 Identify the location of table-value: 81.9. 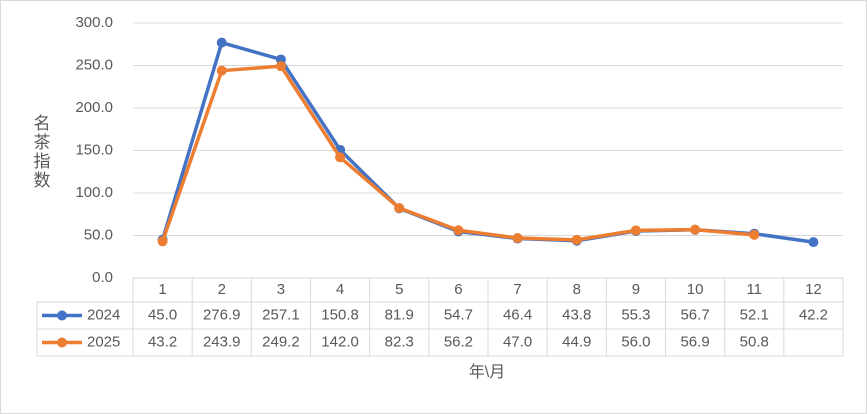
(399, 314).